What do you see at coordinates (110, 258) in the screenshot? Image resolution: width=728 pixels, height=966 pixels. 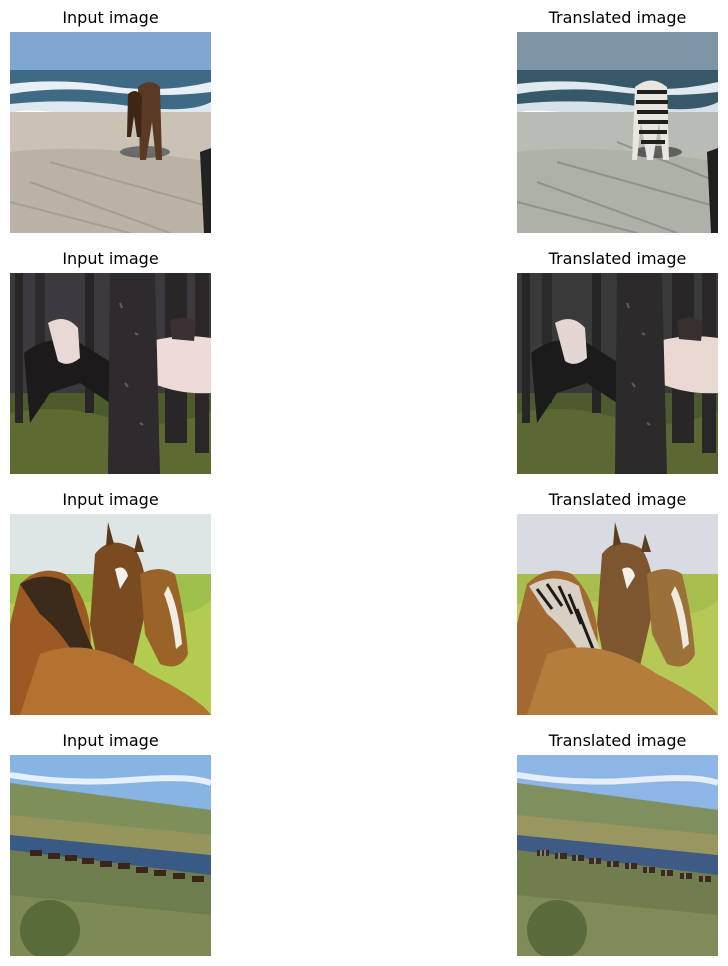 I see `input-image-title-2: Input image` at bounding box center [110, 258].